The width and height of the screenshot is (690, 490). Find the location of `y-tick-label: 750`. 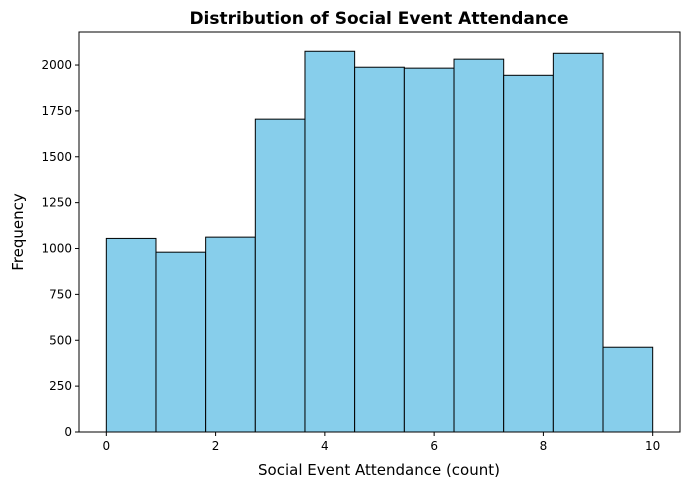

y-tick-label: 750 is located at coordinates (60, 294).